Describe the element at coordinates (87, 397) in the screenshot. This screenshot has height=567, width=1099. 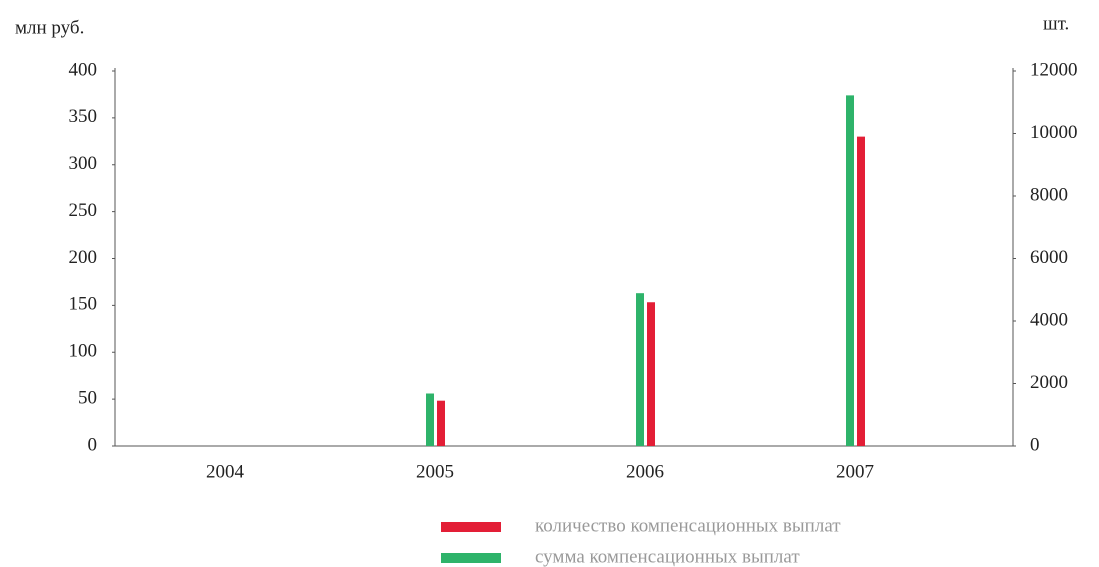
I see `y-tick-label: 50` at that location.